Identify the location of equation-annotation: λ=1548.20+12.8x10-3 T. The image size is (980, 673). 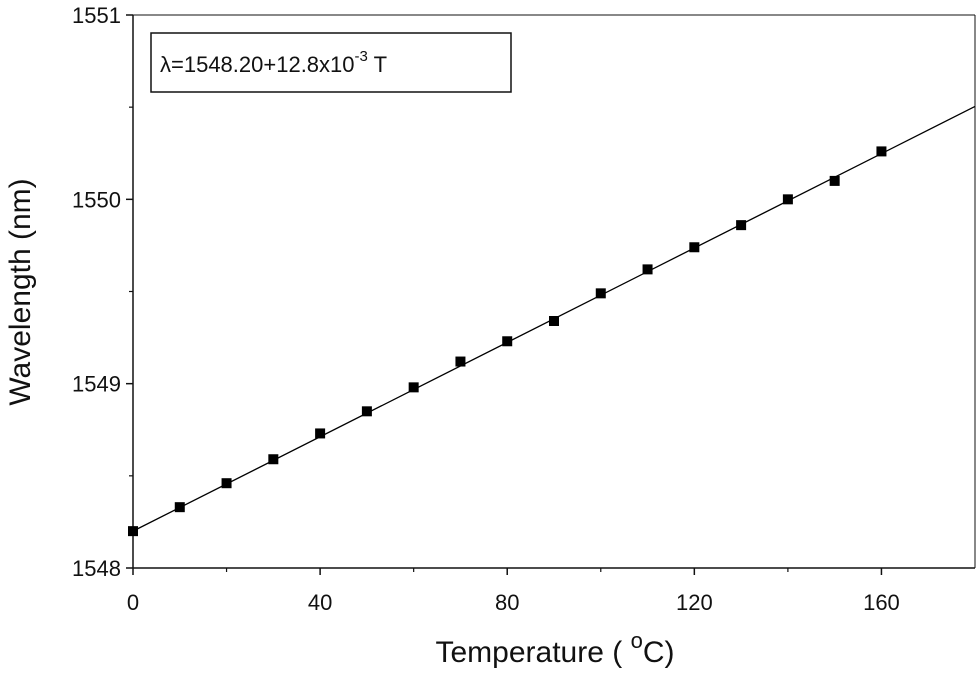
(273, 62).